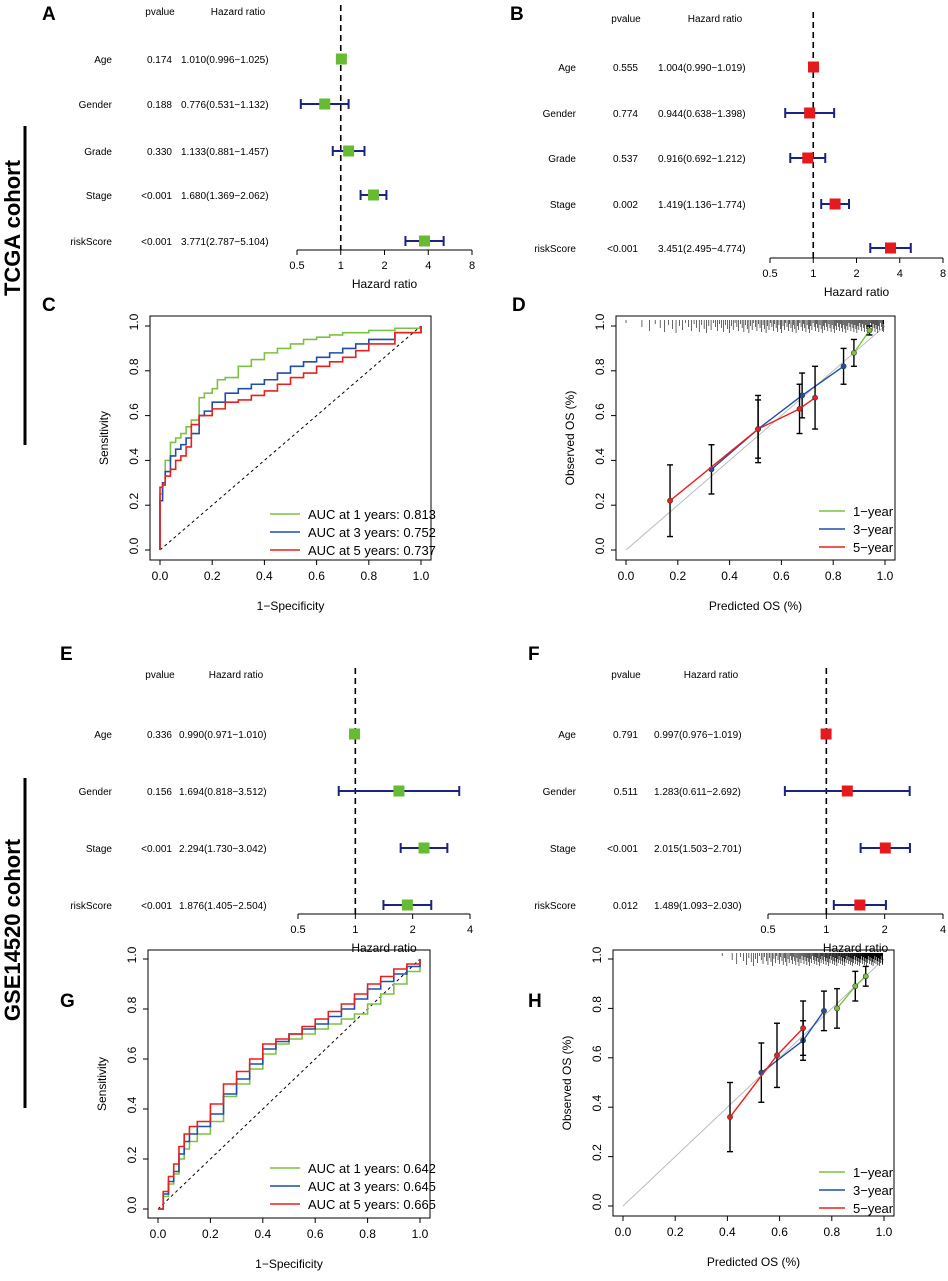 This screenshot has height=1281, width=948. What do you see at coordinates (873, 511) in the screenshot?
I see `legend-label: 1−year` at bounding box center [873, 511].